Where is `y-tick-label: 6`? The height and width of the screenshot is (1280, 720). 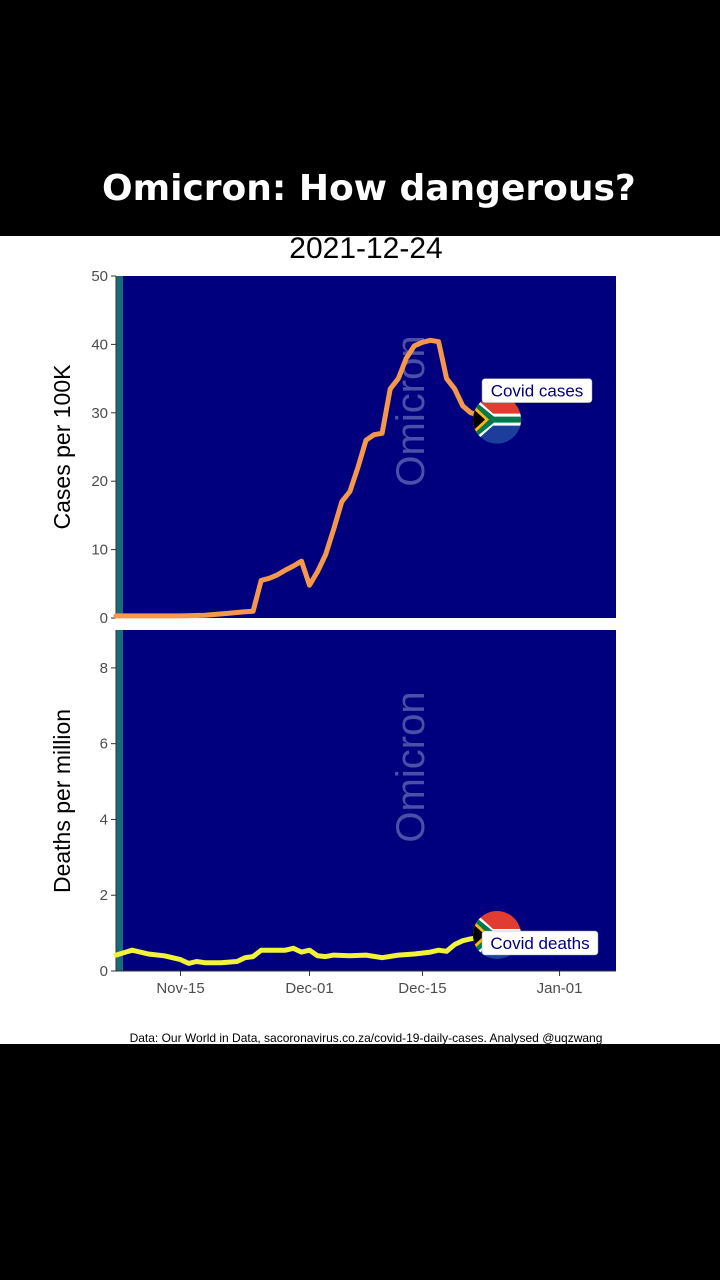 y-tick-label: 6 is located at coordinates (104, 744).